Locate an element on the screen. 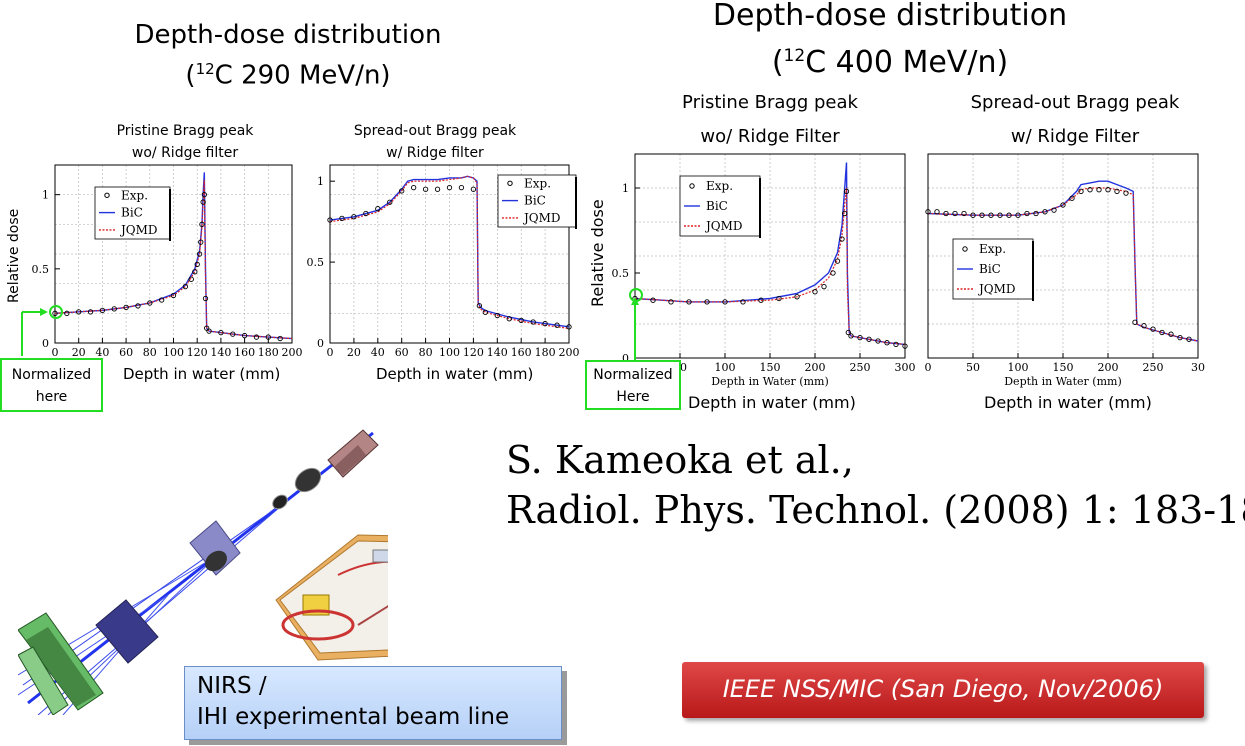  grid is located at coordinates (173, 254).